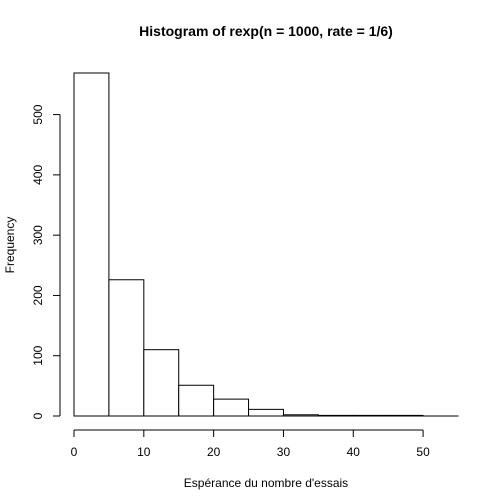 The height and width of the screenshot is (504, 504). Describe the element at coordinates (10, 245) in the screenshot. I see `y-axis-label: Frequency` at that location.